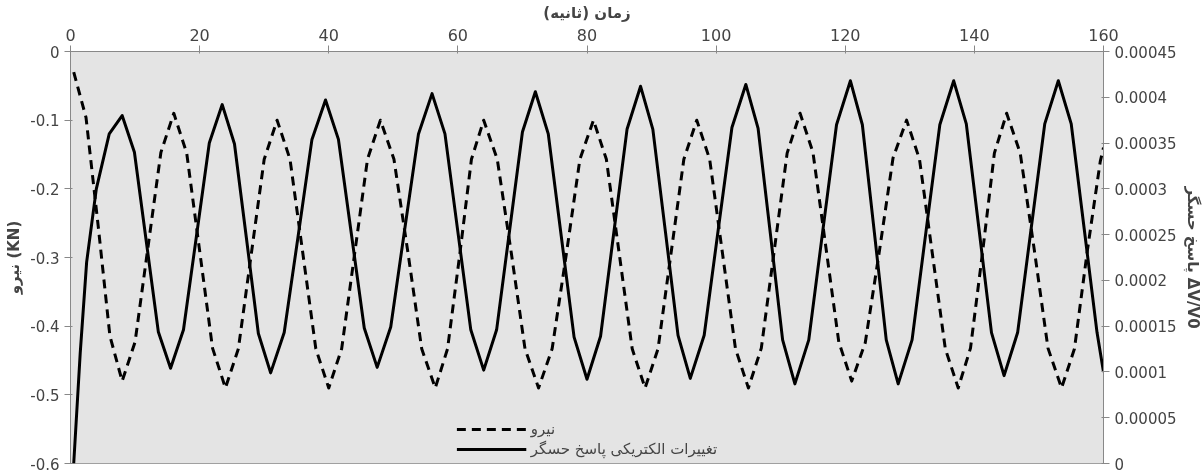 This screenshot has width=1204, height=475. What do you see at coordinates (1192, 257) in the screenshot?
I see `y2-axis-title: پاسخ حسگر ΔV/V0` at bounding box center [1192, 257].